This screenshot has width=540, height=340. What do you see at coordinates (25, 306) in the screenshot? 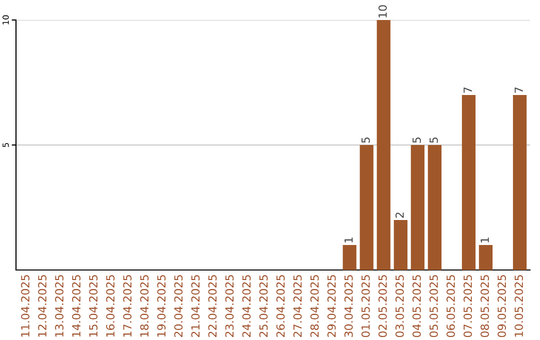
I see `x-tick-label: 11.04.2025` at bounding box center [25, 306].